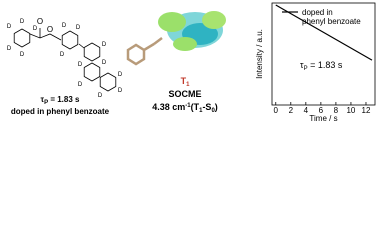 The height and width of the screenshot is (240, 378). I want to click on value-sup: -1, so click(188, 106).